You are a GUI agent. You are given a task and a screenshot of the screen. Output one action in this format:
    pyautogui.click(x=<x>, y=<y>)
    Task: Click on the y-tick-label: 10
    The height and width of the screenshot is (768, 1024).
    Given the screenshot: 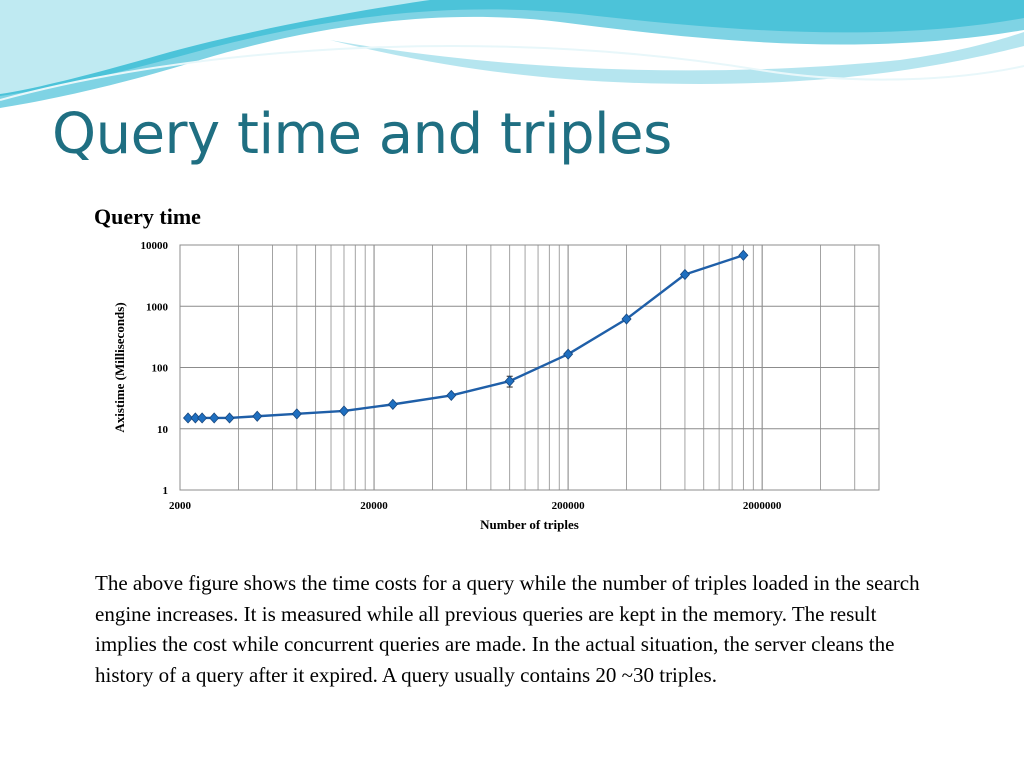 What is the action you would take?
    pyautogui.click(x=163, y=430)
    